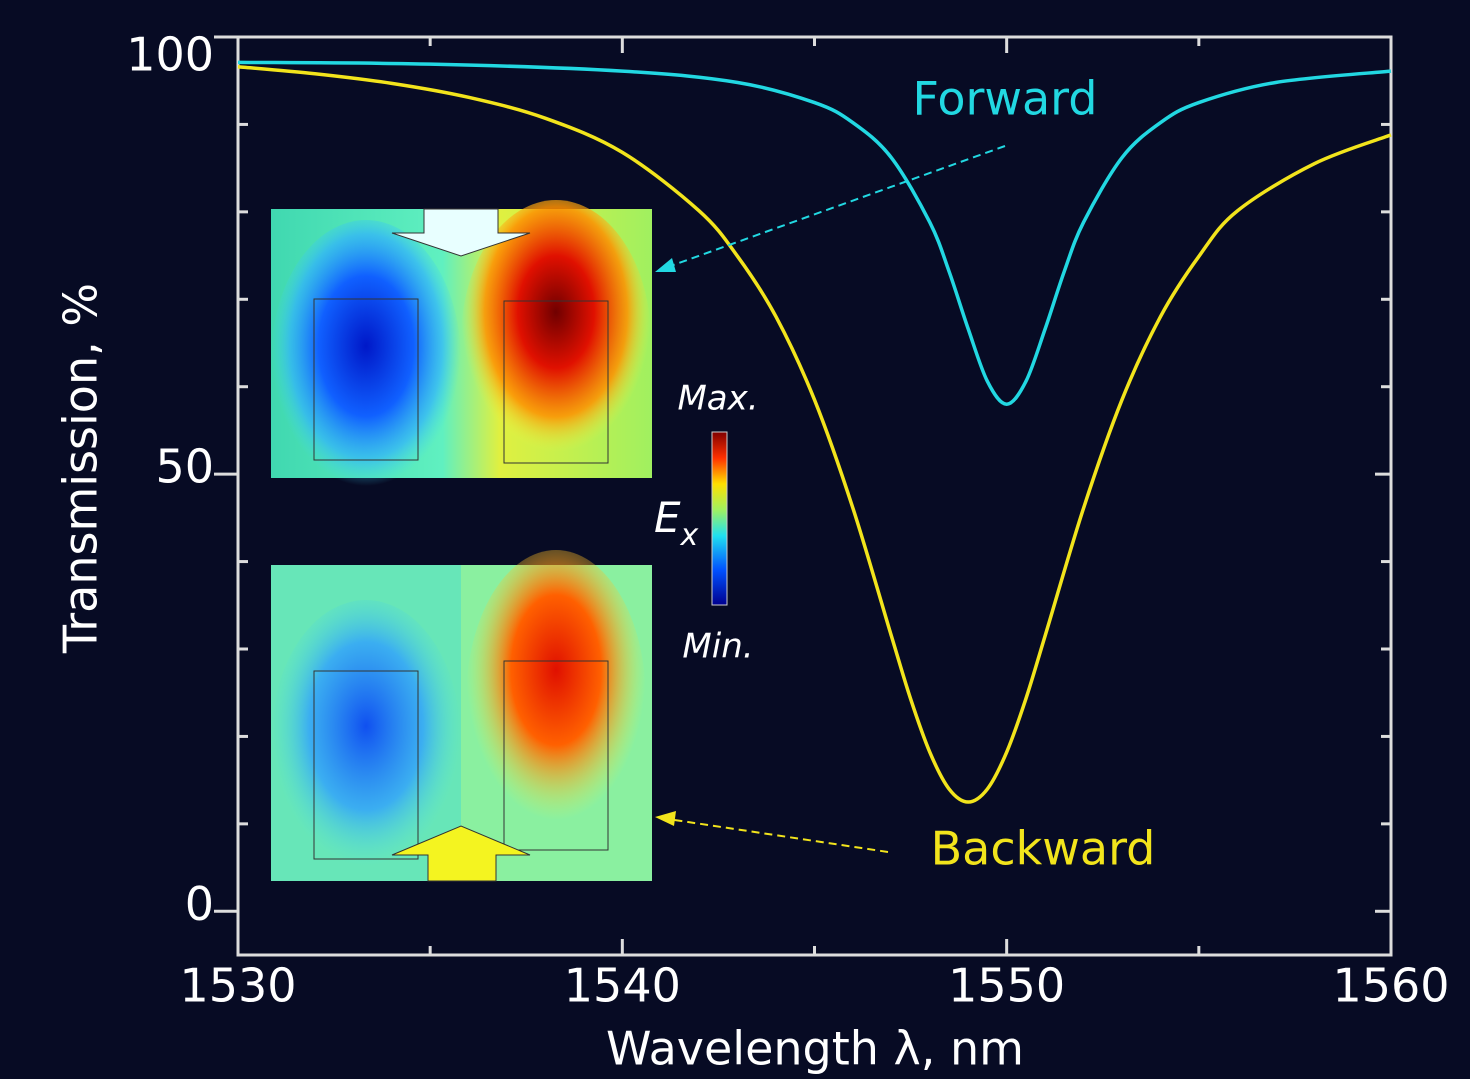 The width and height of the screenshot is (1470, 1079). What do you see at coordinates (1005, 99) in the screenshot?
I see `series-label: Forward` at bounding box center [1005, 99].